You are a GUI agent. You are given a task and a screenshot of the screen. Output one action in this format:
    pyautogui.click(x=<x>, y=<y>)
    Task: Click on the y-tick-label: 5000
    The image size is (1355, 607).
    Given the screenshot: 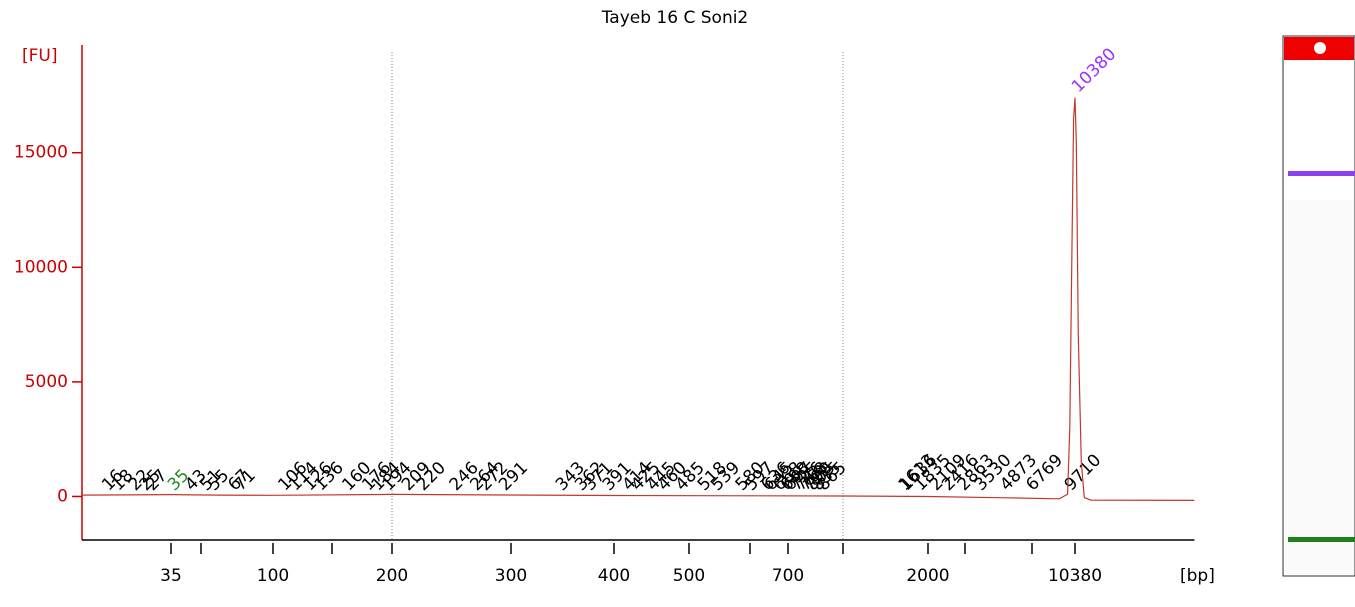 What is the action you would take?
    pyautogui.click(x=46, y=382)
    